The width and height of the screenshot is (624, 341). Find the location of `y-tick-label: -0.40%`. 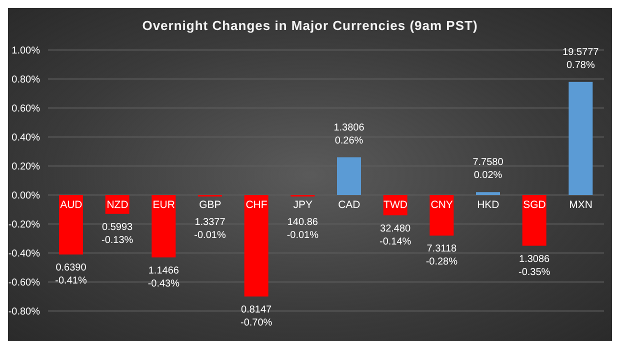

y-tick-label: -0.40% is located at coordinates (24, 254).